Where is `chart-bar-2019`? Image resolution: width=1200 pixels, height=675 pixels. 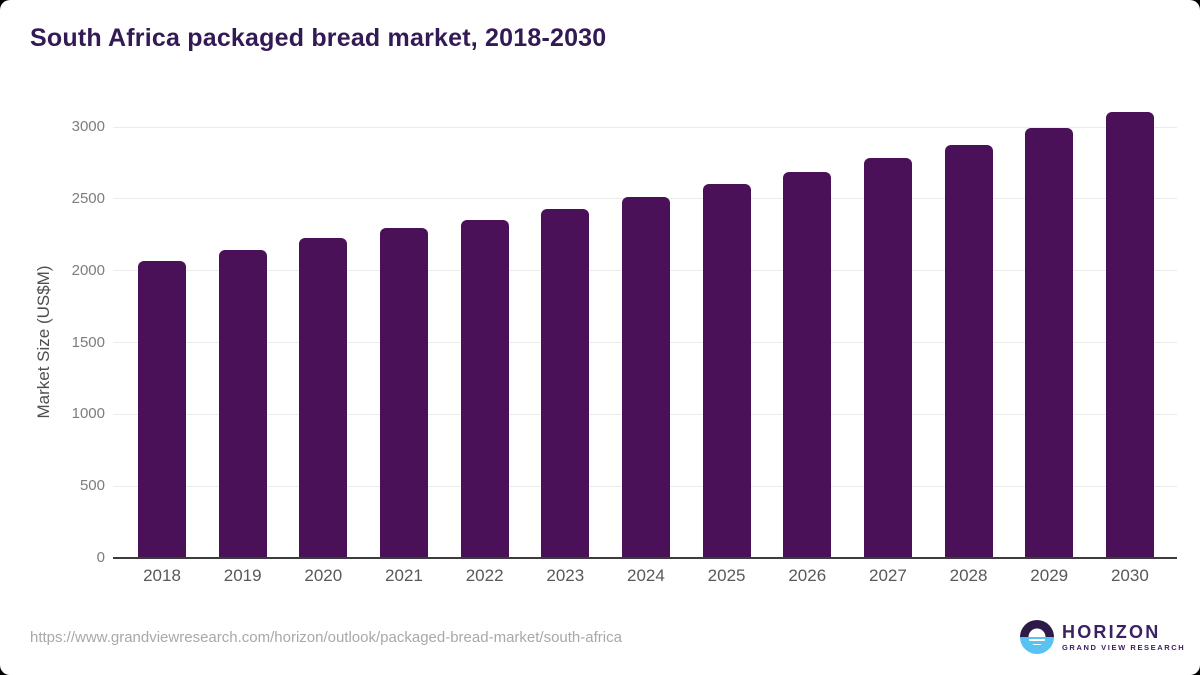 chart-bar-2019 is located at coordinates (242, 403).